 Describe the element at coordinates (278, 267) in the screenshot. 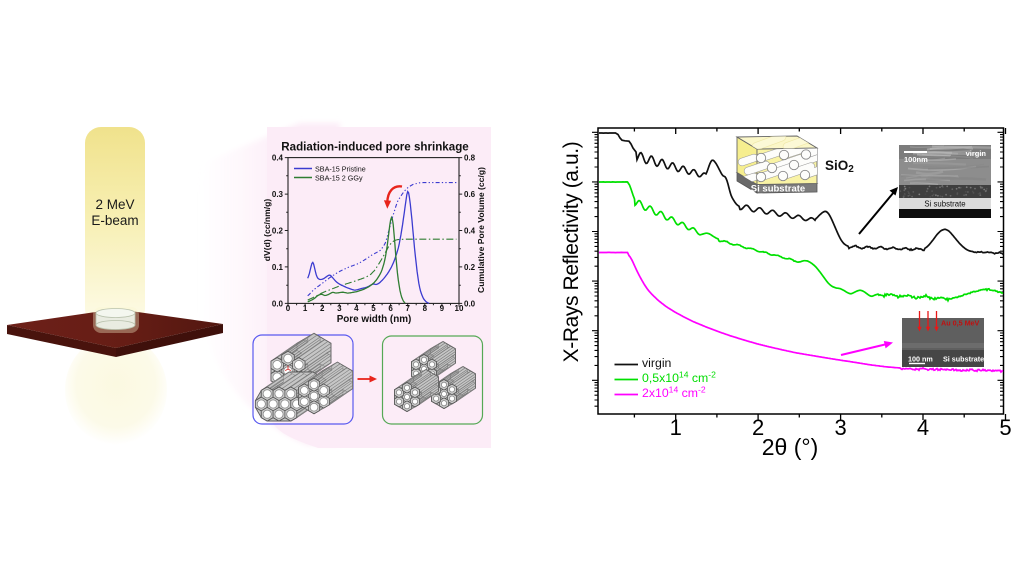

I see `svg-text: 0.1` at that location.